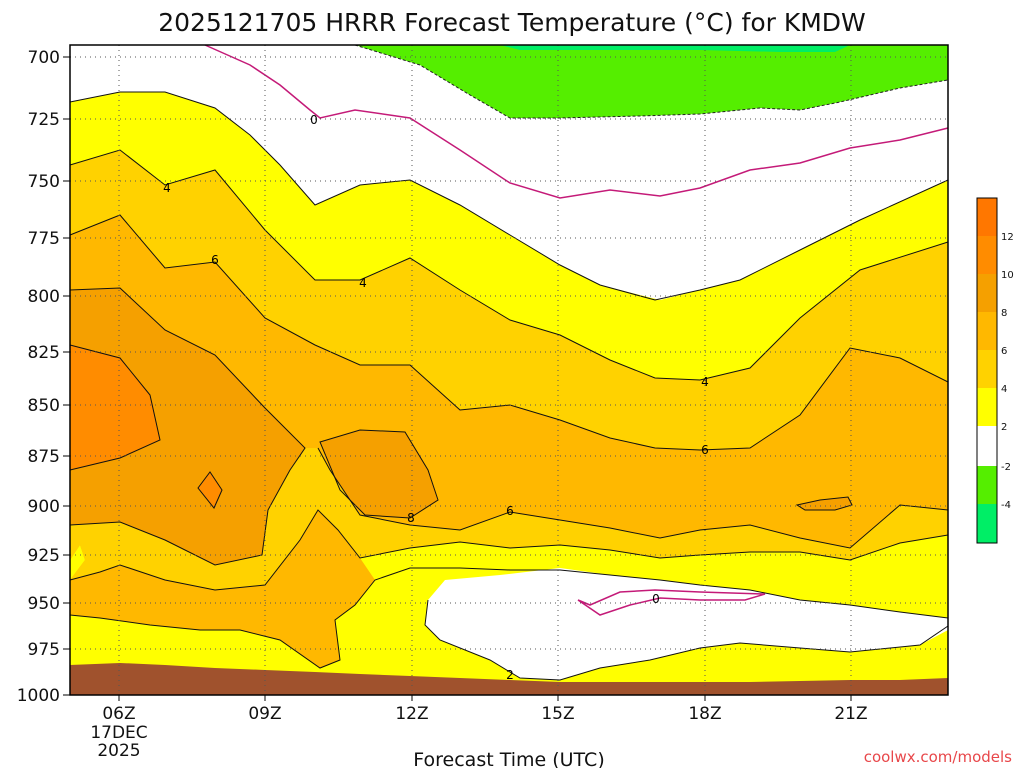 The width and height of the screenshot is (1024, 768). Describe the element at coordinates (1004, 313) in the screenshot. I see `colorbar-label: 8` at that location.